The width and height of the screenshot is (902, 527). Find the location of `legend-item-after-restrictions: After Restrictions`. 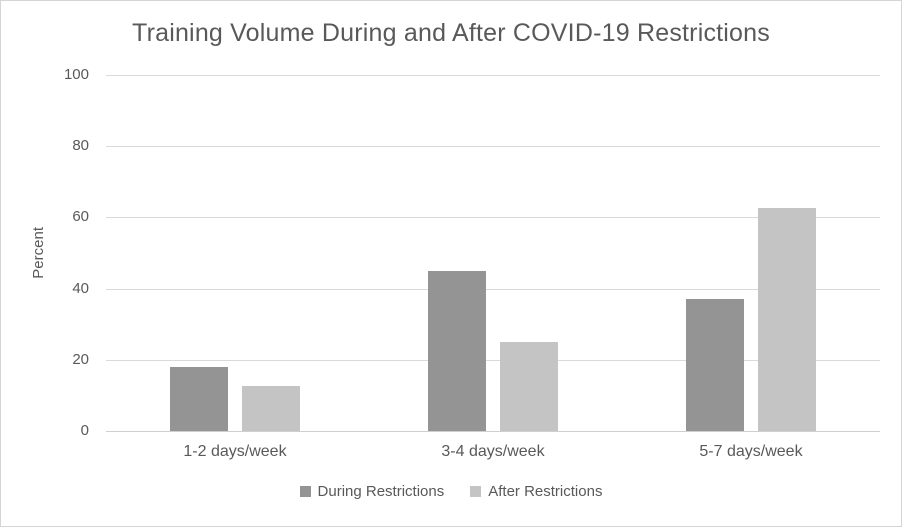

legend-item-after-restrictions: After Restrictions is located at coordinates (536, 491).